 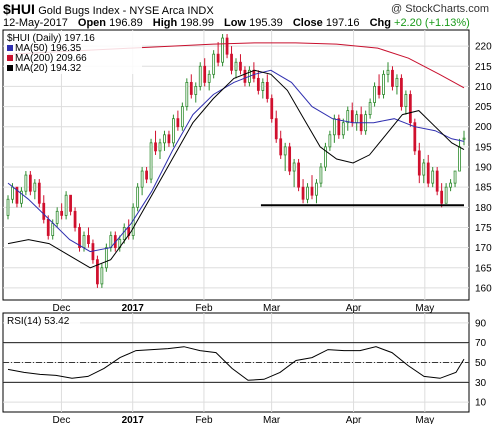 I want to click on title-line: $HUI Gold Bugs Index - NYSE Arca INDX, so click(x=108, y=9).